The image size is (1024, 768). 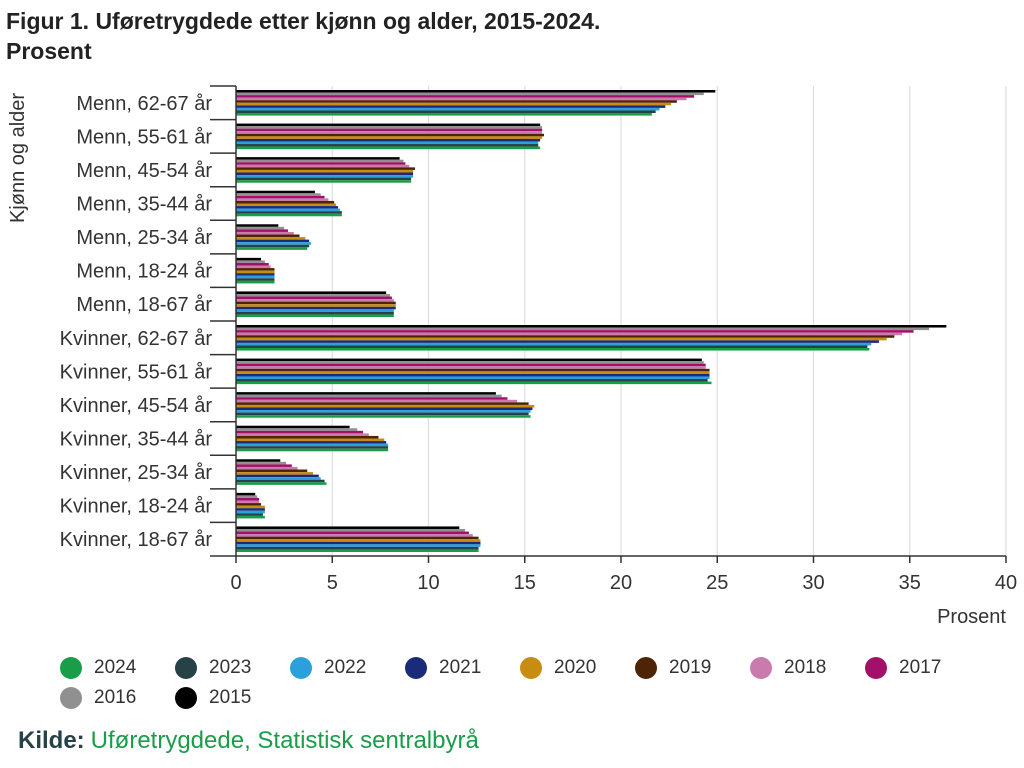 I want to click on category-label: Kvinner, 25-34 år, so click(x=136, y=473).